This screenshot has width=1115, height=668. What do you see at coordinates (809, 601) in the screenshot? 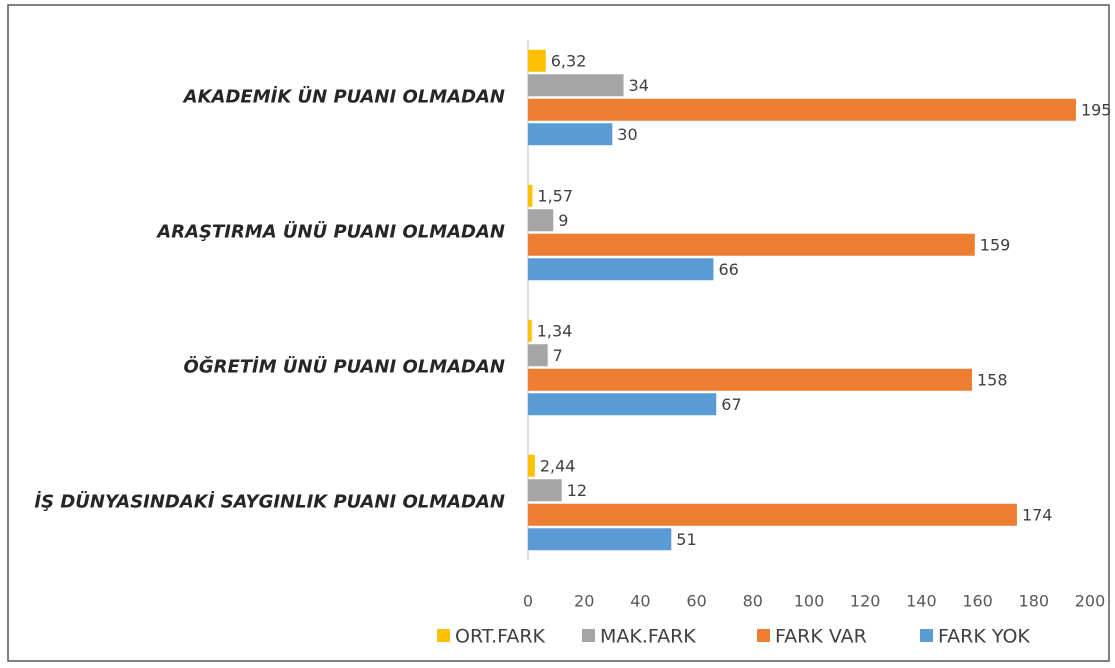
I see `x-tick-label: 100` at bounding box center [809, 601].